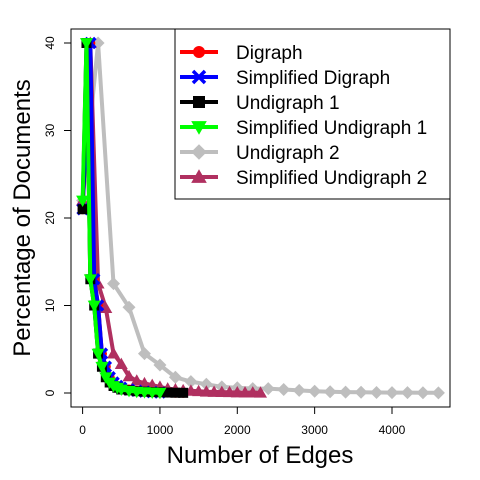 The height and width of the screenshot is (480, 480). Describe the element at coordinates (160, 430) in the screenshot. I see `x-tick-label: 1000` at that location.